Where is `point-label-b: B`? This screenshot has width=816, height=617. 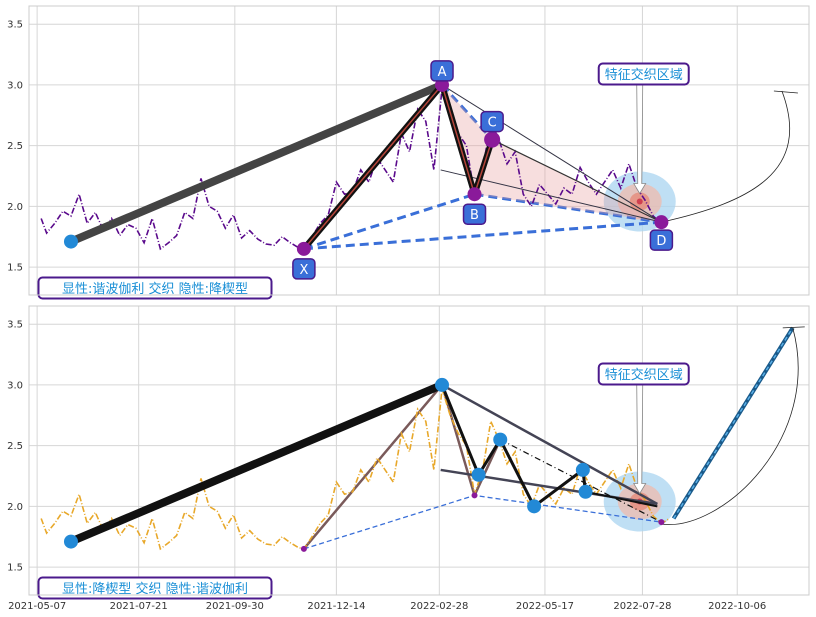 point-label-b: B is located at coordinates (474, 215).